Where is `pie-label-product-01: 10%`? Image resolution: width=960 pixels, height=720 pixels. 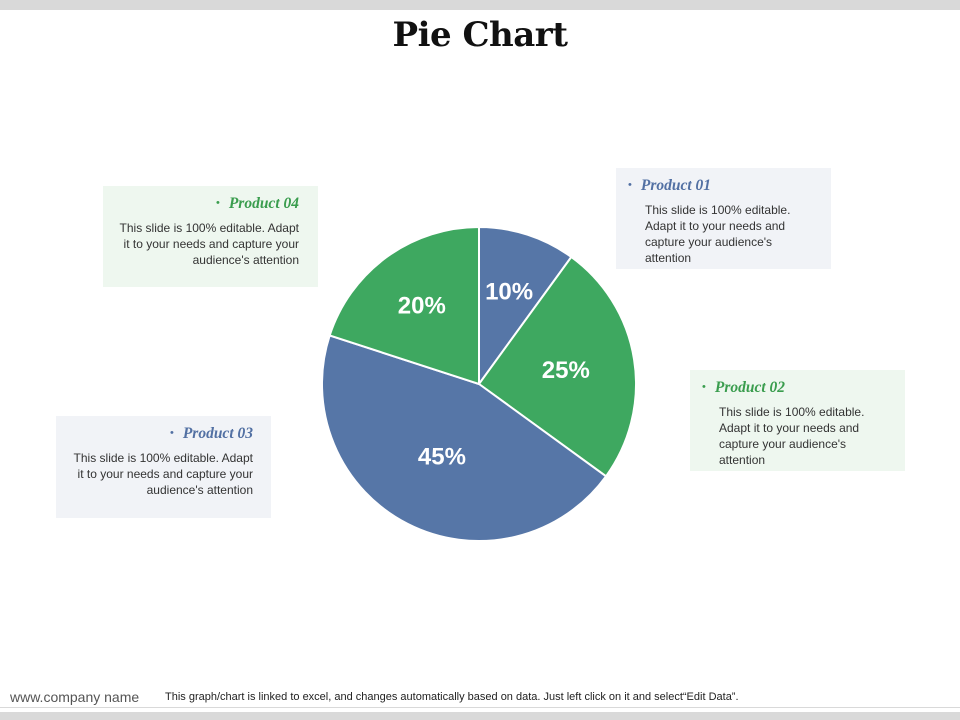 pie-label-product-01: 10% is located at coordinates (509, 291).